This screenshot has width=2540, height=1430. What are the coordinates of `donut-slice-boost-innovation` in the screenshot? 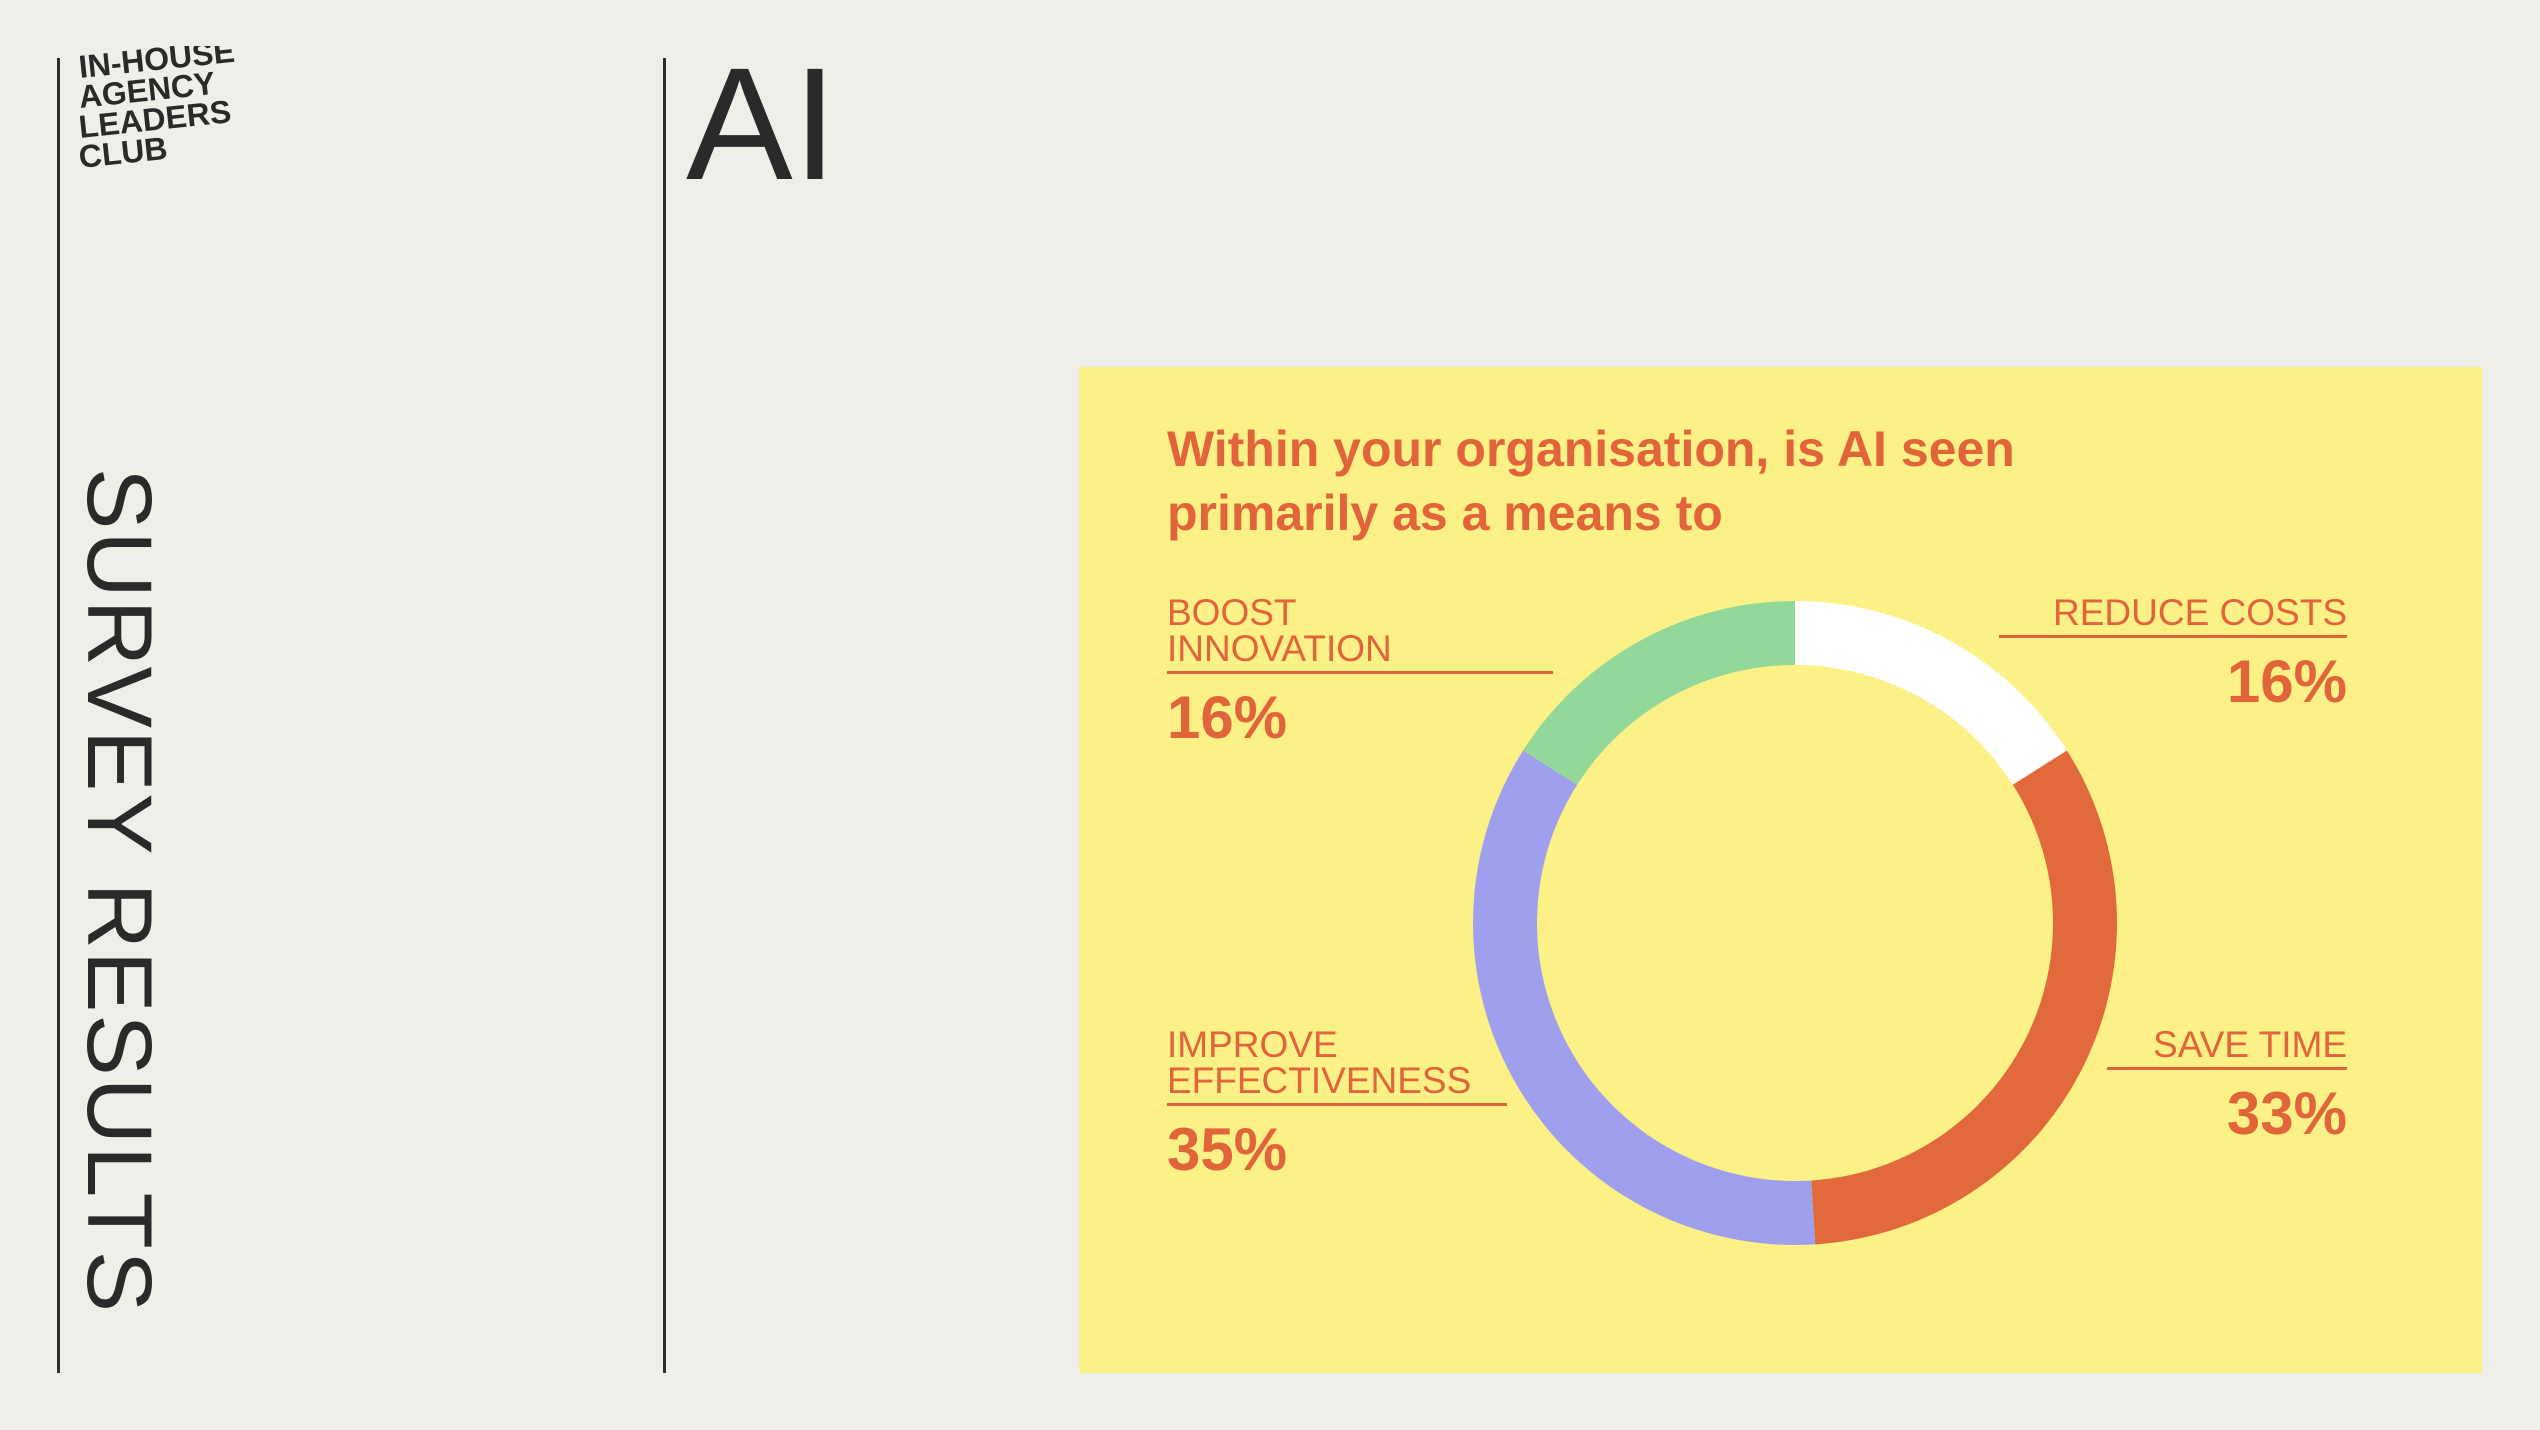 It's located at (1659, 693).